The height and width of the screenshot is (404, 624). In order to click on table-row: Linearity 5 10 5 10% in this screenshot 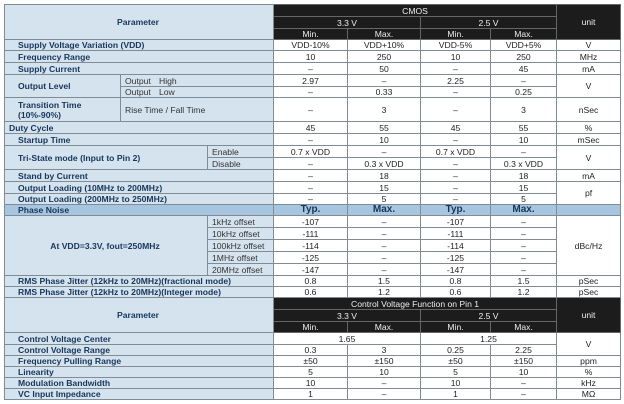, I will do `click(313, 372)`.